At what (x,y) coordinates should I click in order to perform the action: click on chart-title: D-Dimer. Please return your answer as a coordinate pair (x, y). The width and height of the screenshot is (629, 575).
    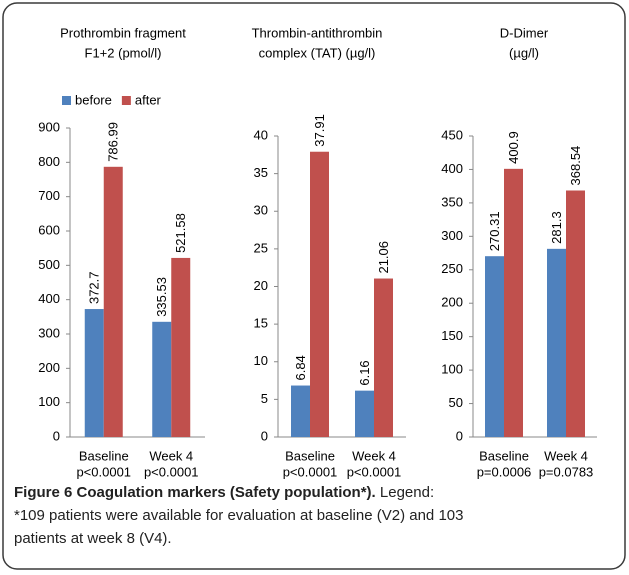
    Looking at the image, I should click on (524, 32).